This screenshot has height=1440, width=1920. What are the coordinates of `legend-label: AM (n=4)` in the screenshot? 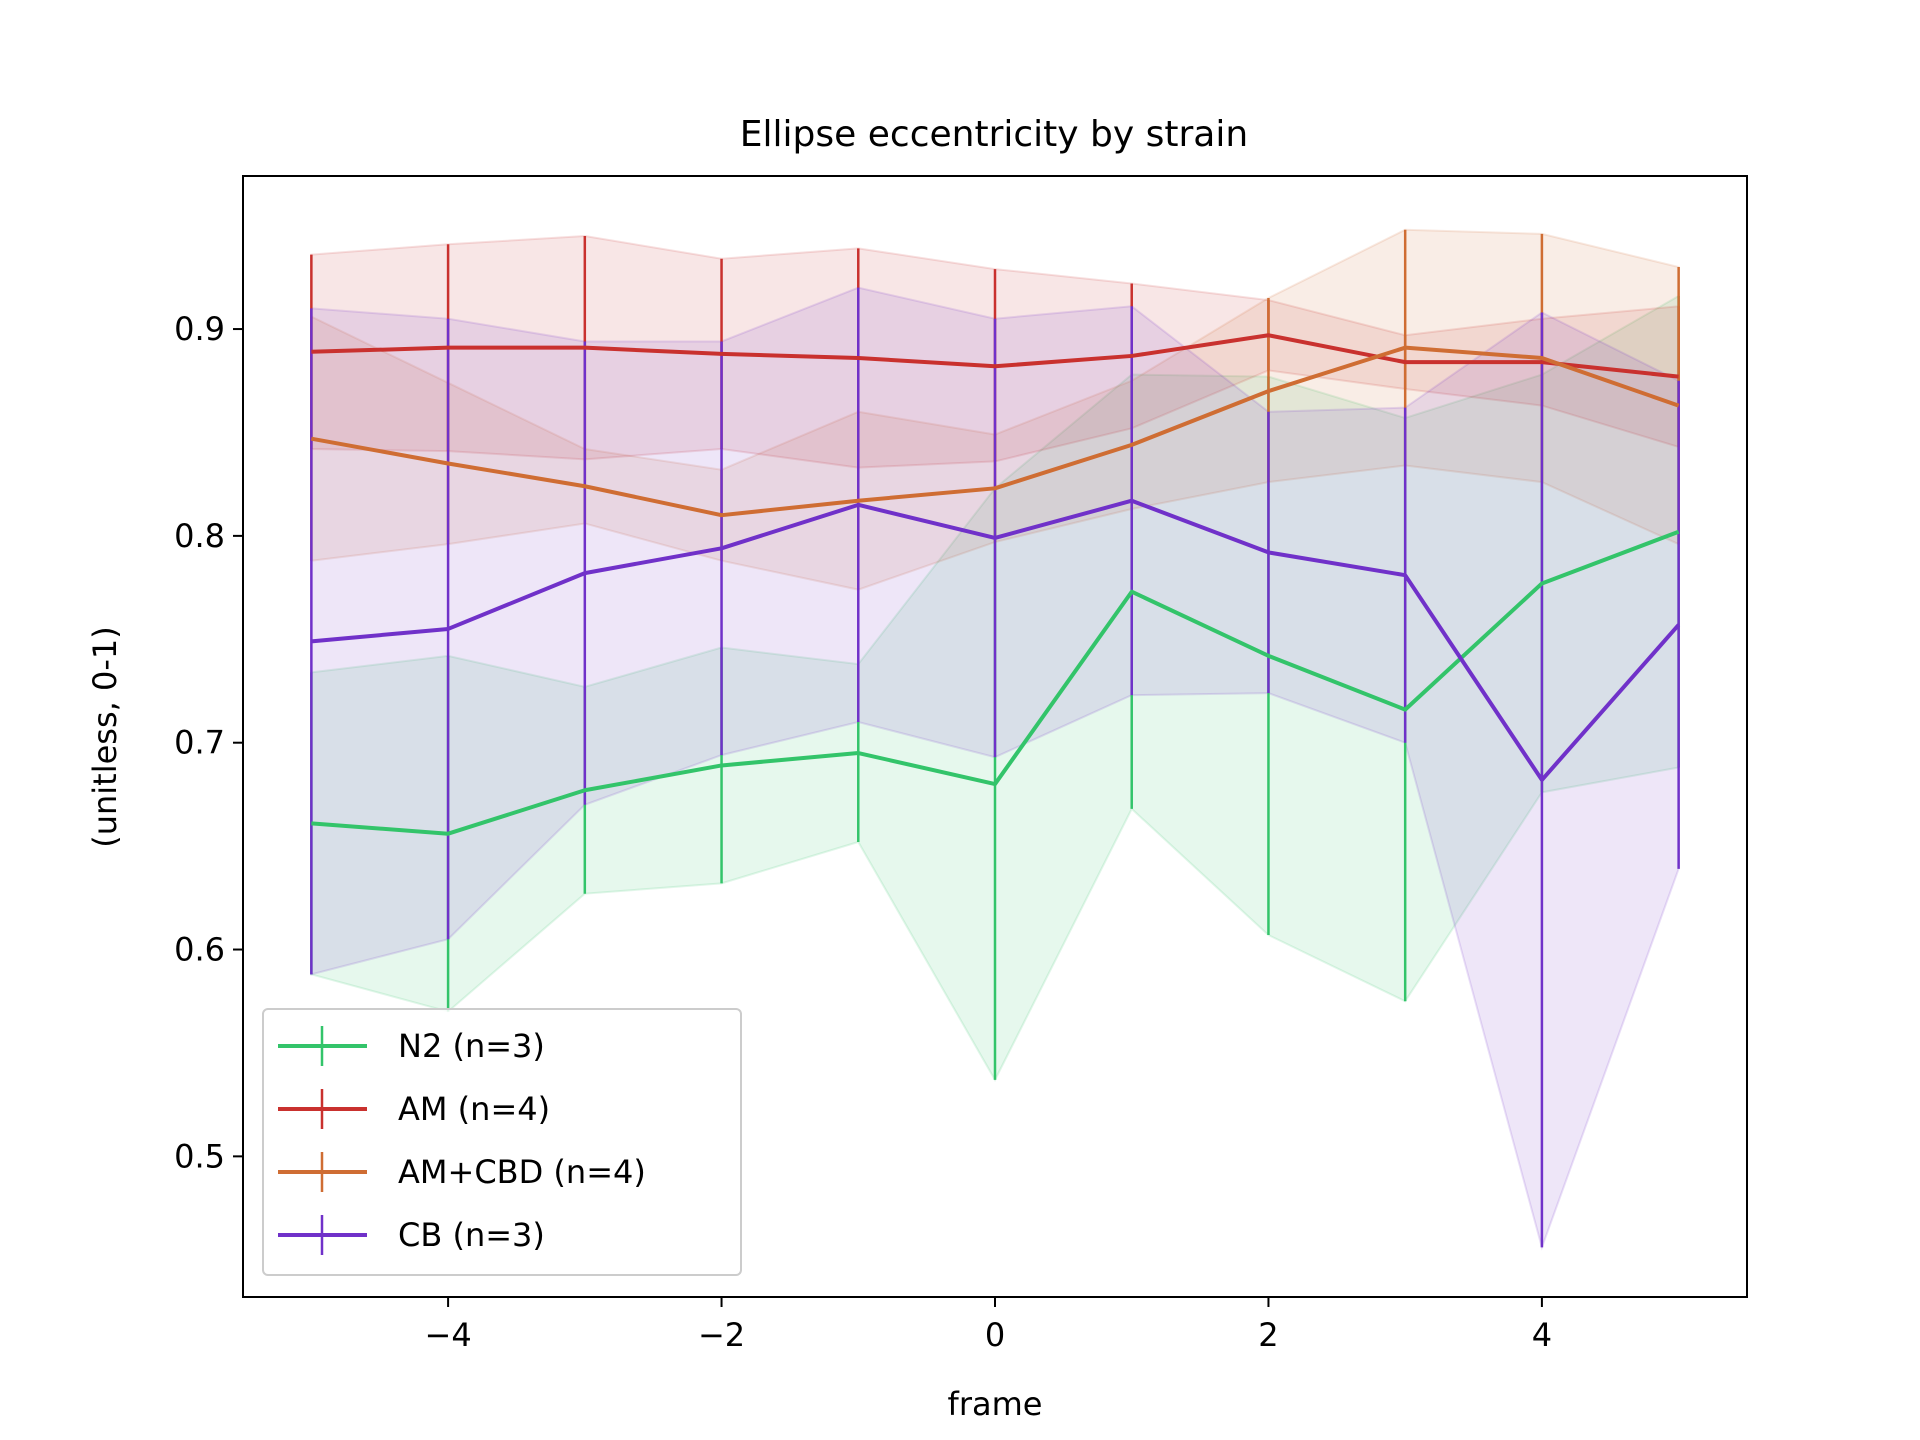 It's located at (474, 1109).